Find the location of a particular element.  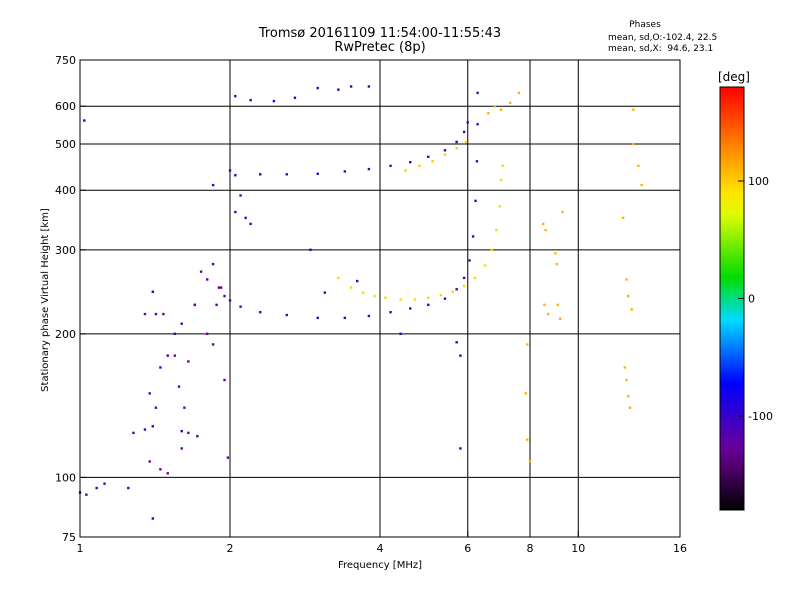

x-tick-label: 1 is located at coordinates (80, 548).